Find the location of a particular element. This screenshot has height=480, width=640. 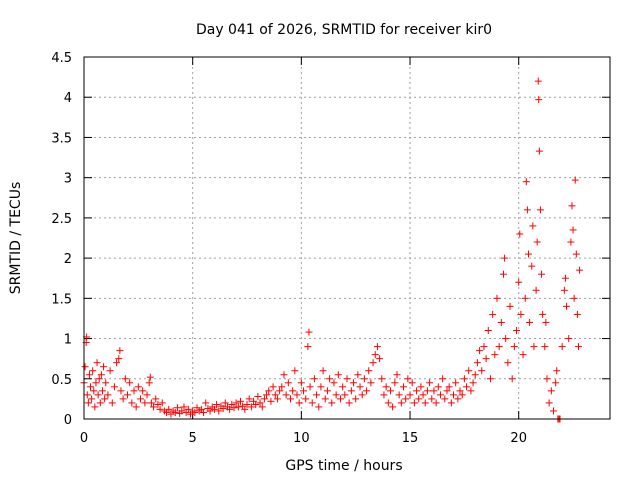

x-axis-label: GPS time / hours is located at coordinates (343, 466).